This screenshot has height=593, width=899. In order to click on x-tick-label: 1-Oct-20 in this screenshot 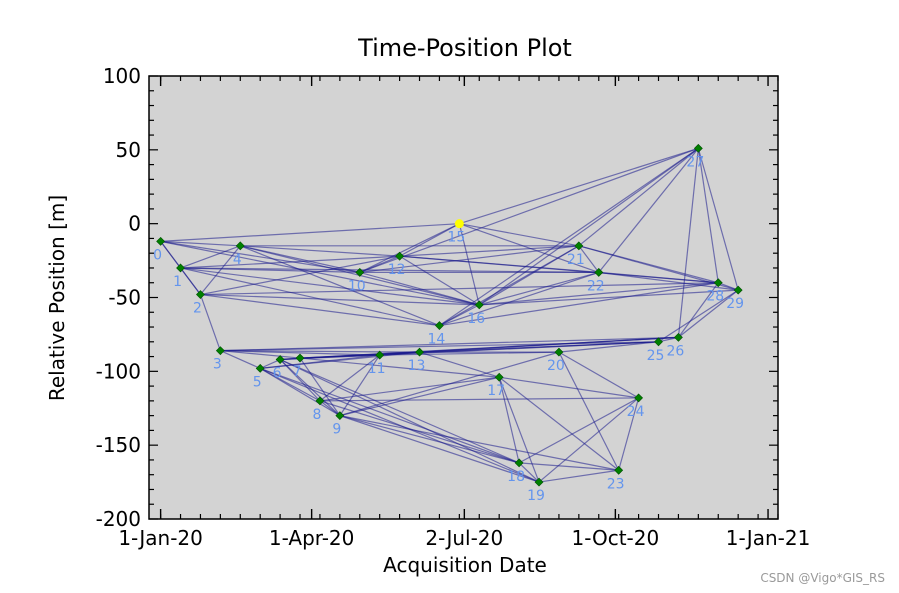, I will do `click(615, 538)`.